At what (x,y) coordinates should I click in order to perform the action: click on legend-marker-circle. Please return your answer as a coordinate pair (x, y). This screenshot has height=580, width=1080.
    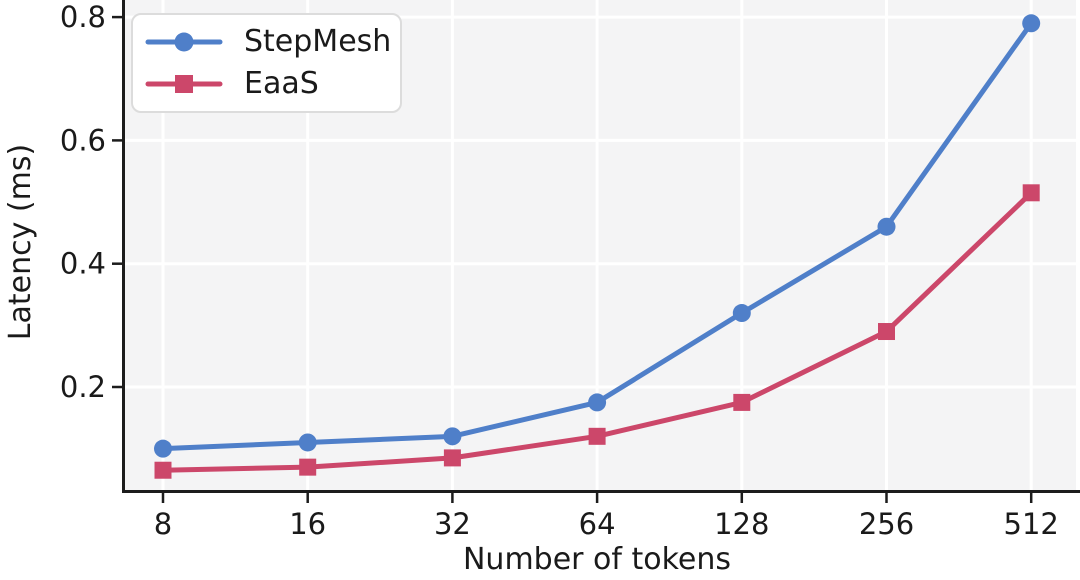
    Looking at the image, I should click on (184, 42).